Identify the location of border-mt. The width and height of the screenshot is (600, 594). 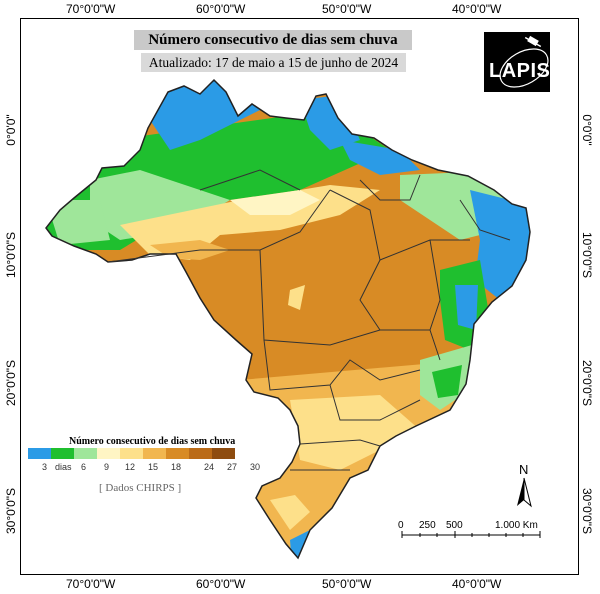
(320, 297).